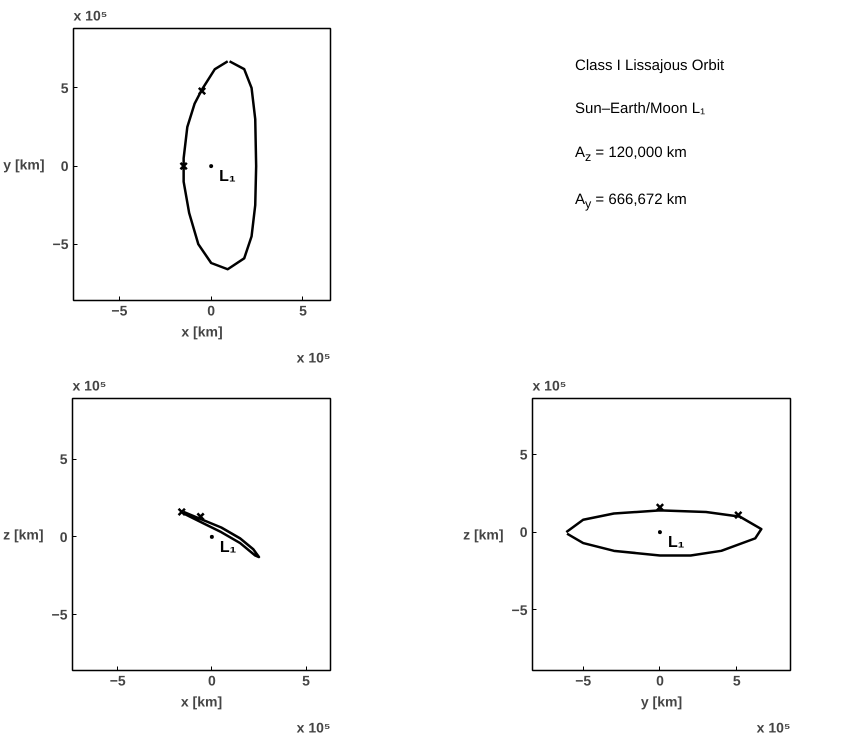 This screenshot has height=752, width=843. Describe the element at coordinates (640, 109) in the screenshot. I see `text: Sun–Earth/Moon L₁` at that location.